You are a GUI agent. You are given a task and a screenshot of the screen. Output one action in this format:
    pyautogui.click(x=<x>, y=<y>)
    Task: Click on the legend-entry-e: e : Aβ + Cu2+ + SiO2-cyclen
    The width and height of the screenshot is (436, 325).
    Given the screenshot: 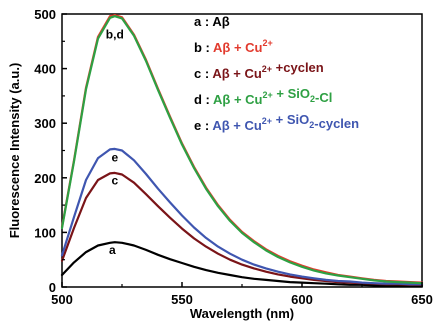 What is the action you would take?
    pyautogui.click(x=276, y=122)
    